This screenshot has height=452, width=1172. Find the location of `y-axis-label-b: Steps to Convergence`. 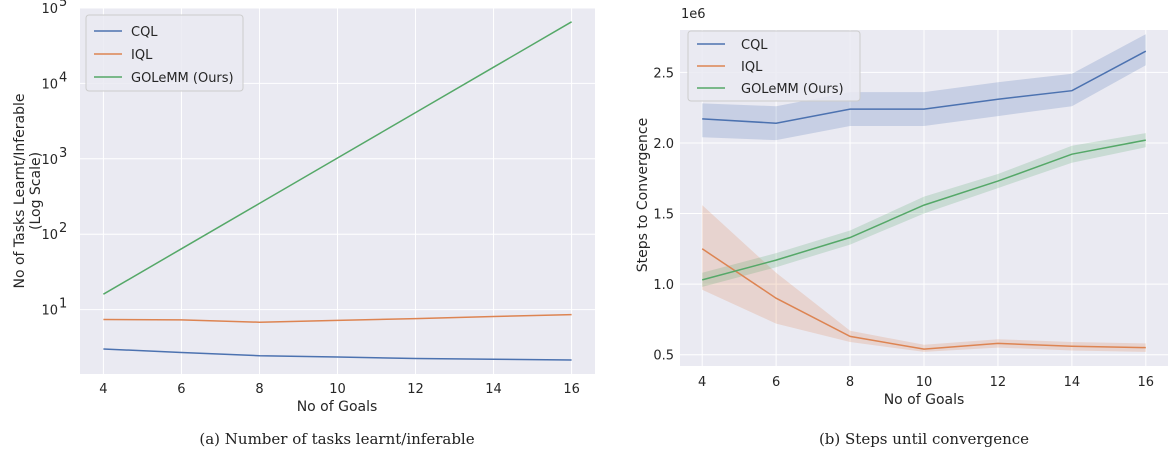

y-axis-label-b: Steps to Convergence is located at coordinates (643, 195).